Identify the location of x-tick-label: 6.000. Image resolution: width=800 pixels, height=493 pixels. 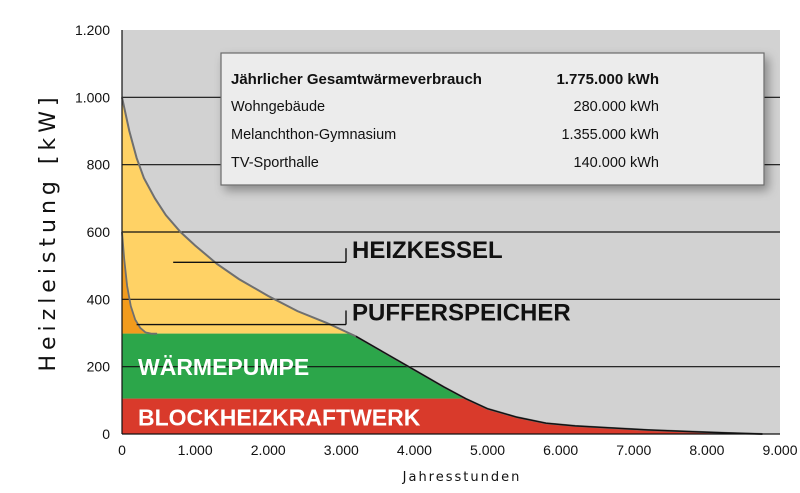
(560, 450).